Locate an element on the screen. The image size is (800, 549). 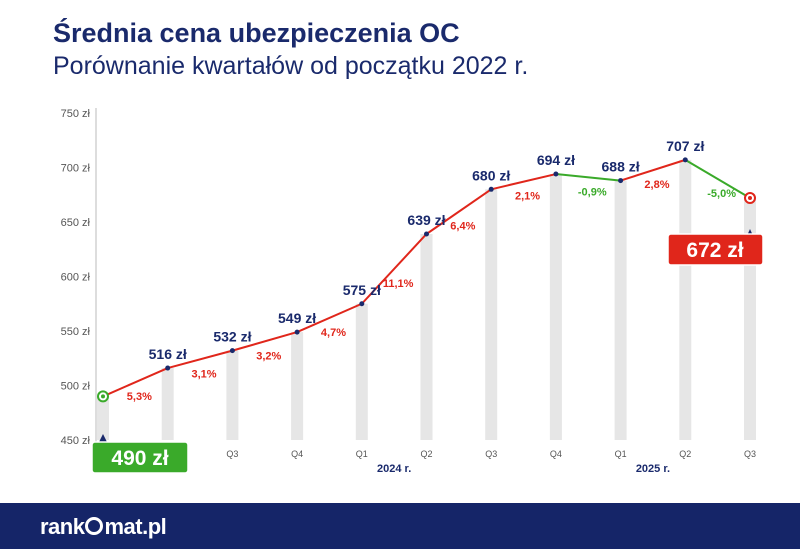
start-point-dot is located at coordinates (103, 396).